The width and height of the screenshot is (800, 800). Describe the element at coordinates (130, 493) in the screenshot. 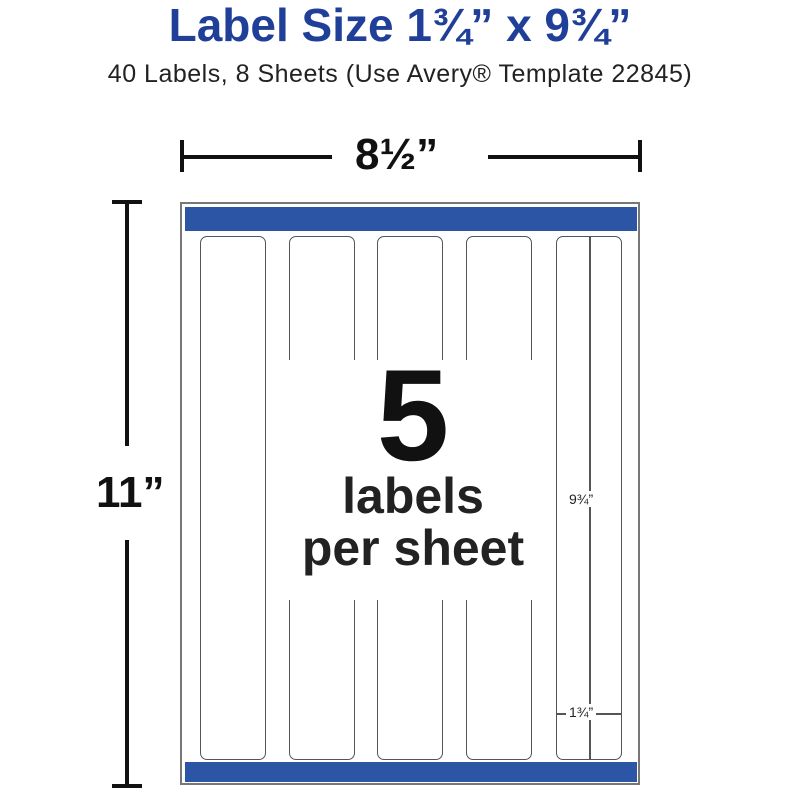

I see `height-dimension-label: 11”` at that location.